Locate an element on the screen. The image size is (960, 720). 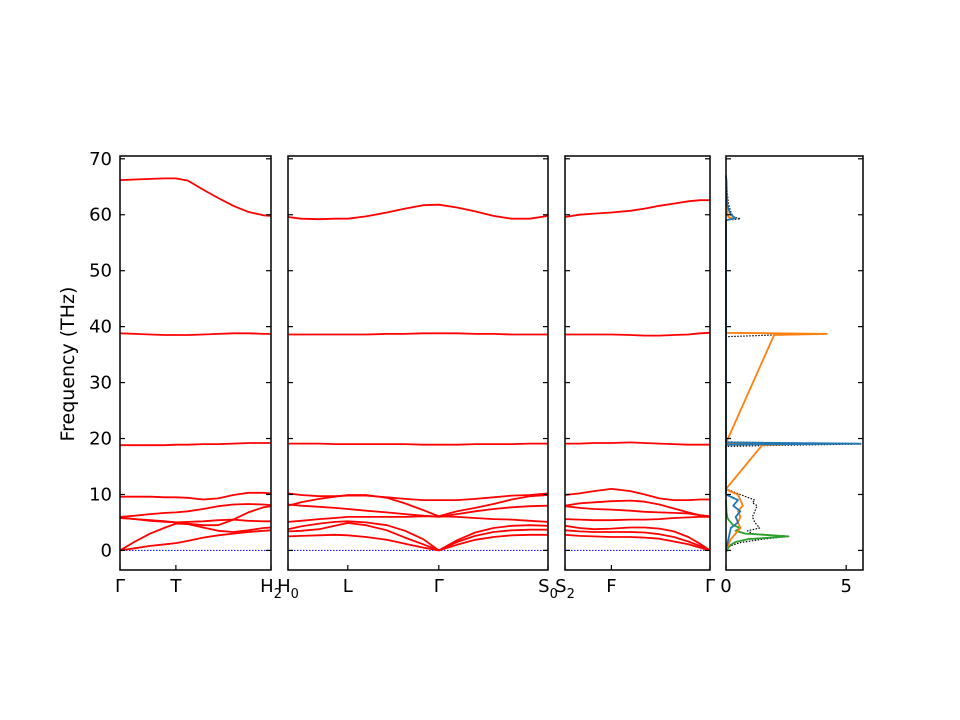
y-axis-label: Frequency (THz) is located at coordinates (68, 364).